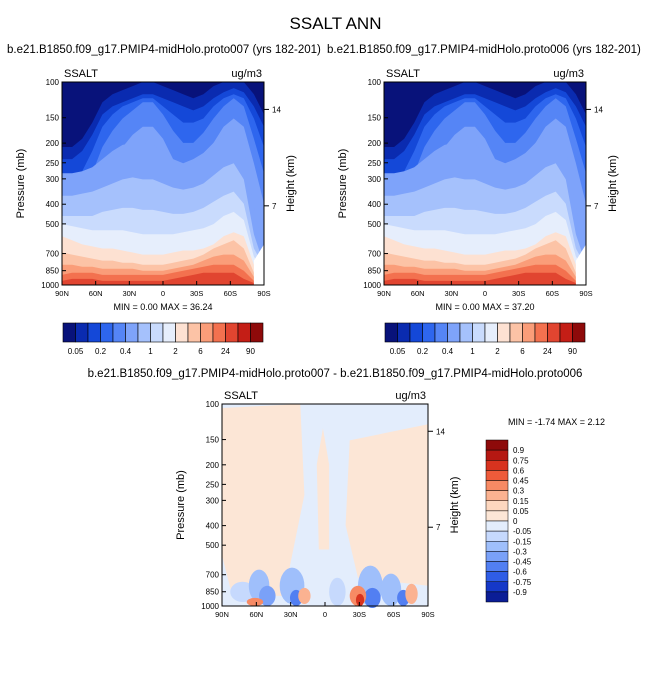 The height and width of the screenshot is (692, 671). I want to click on panel2-y-tick-label: 200, so click(375, 143).